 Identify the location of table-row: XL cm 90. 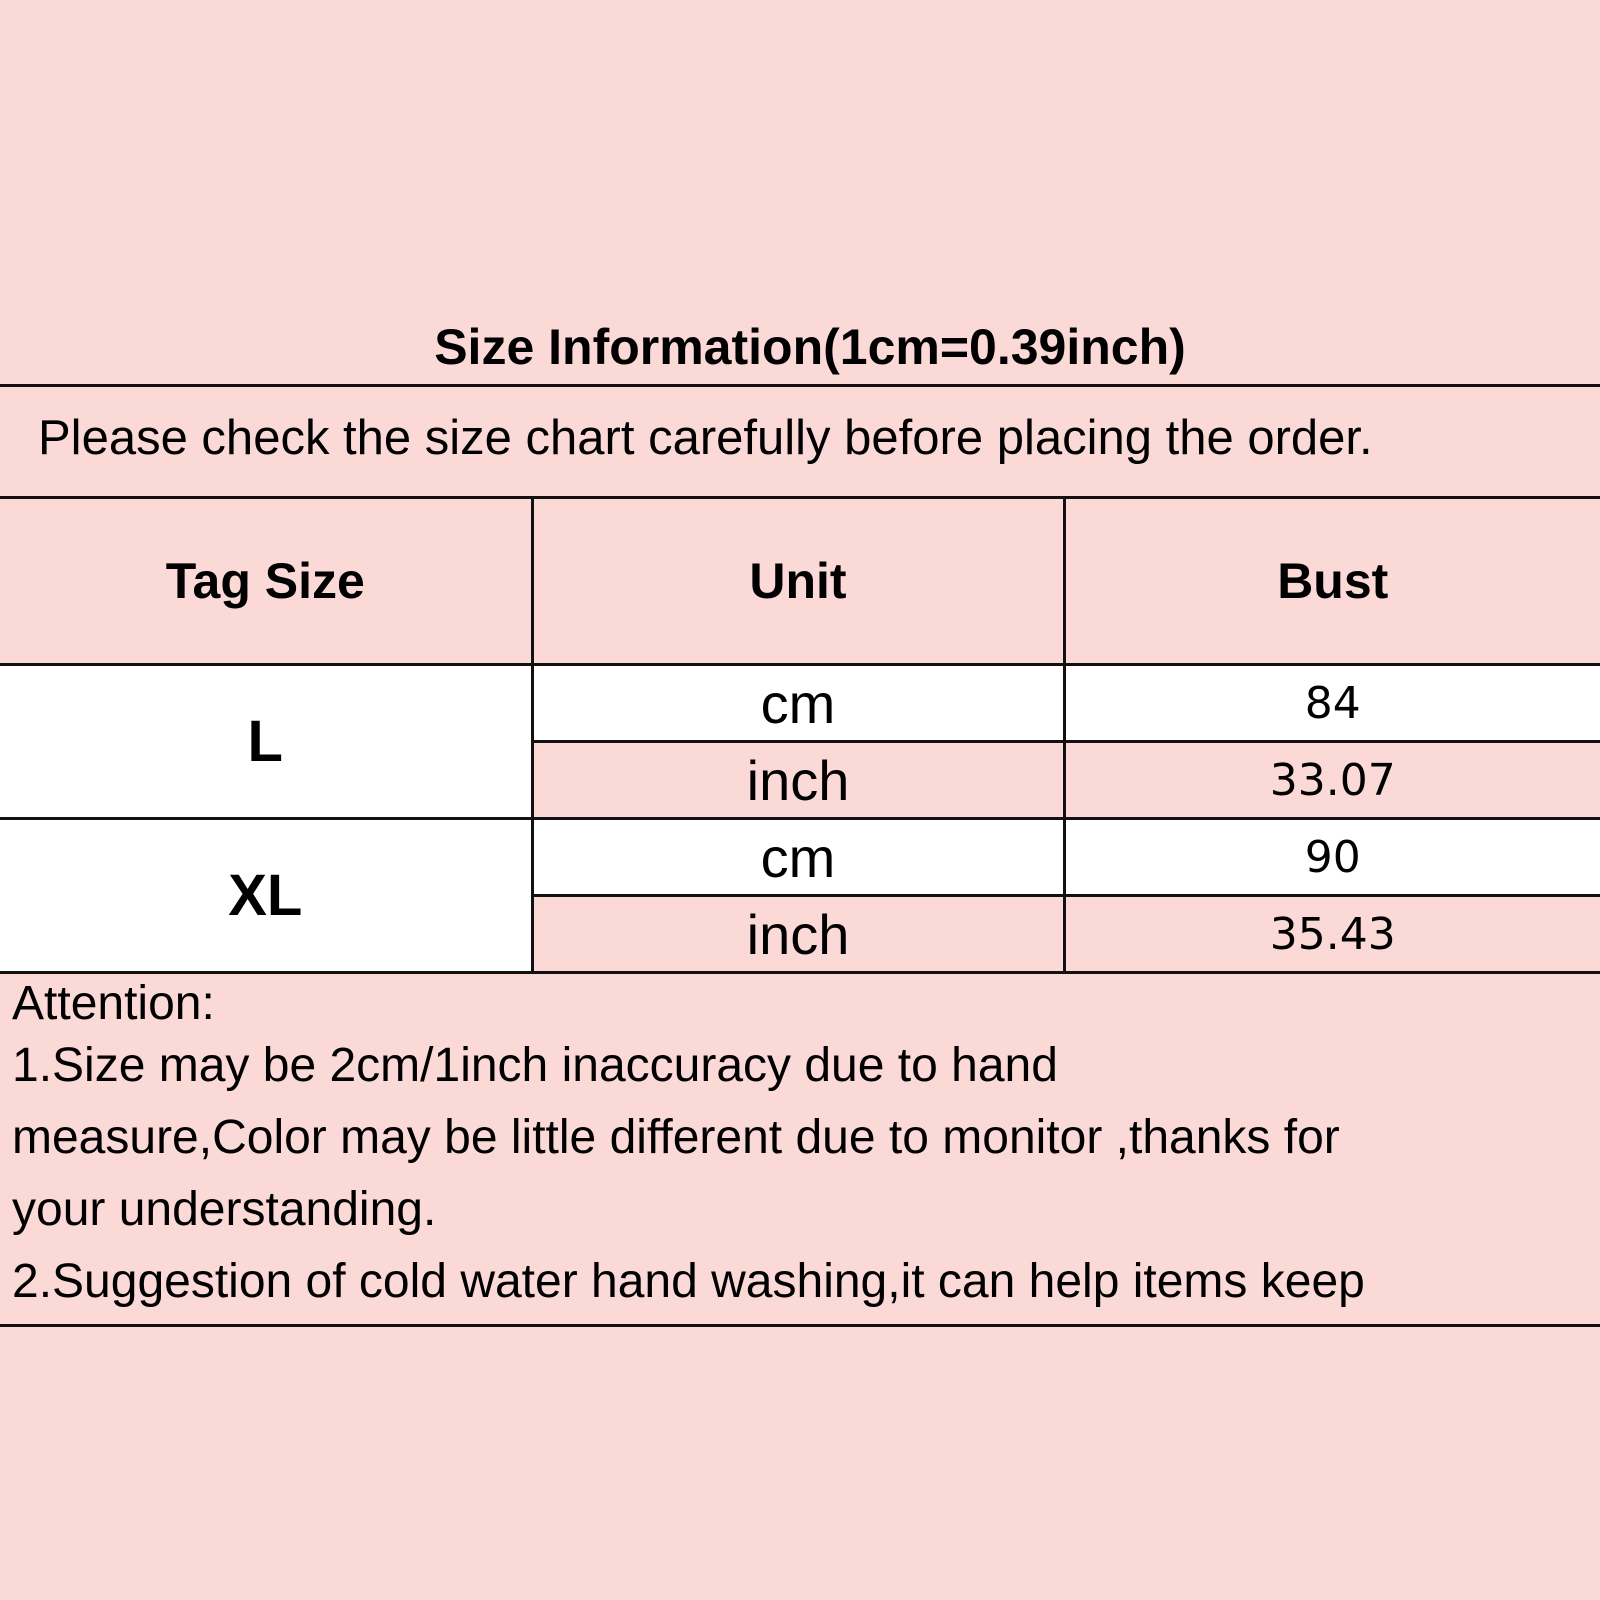
(800, 895).